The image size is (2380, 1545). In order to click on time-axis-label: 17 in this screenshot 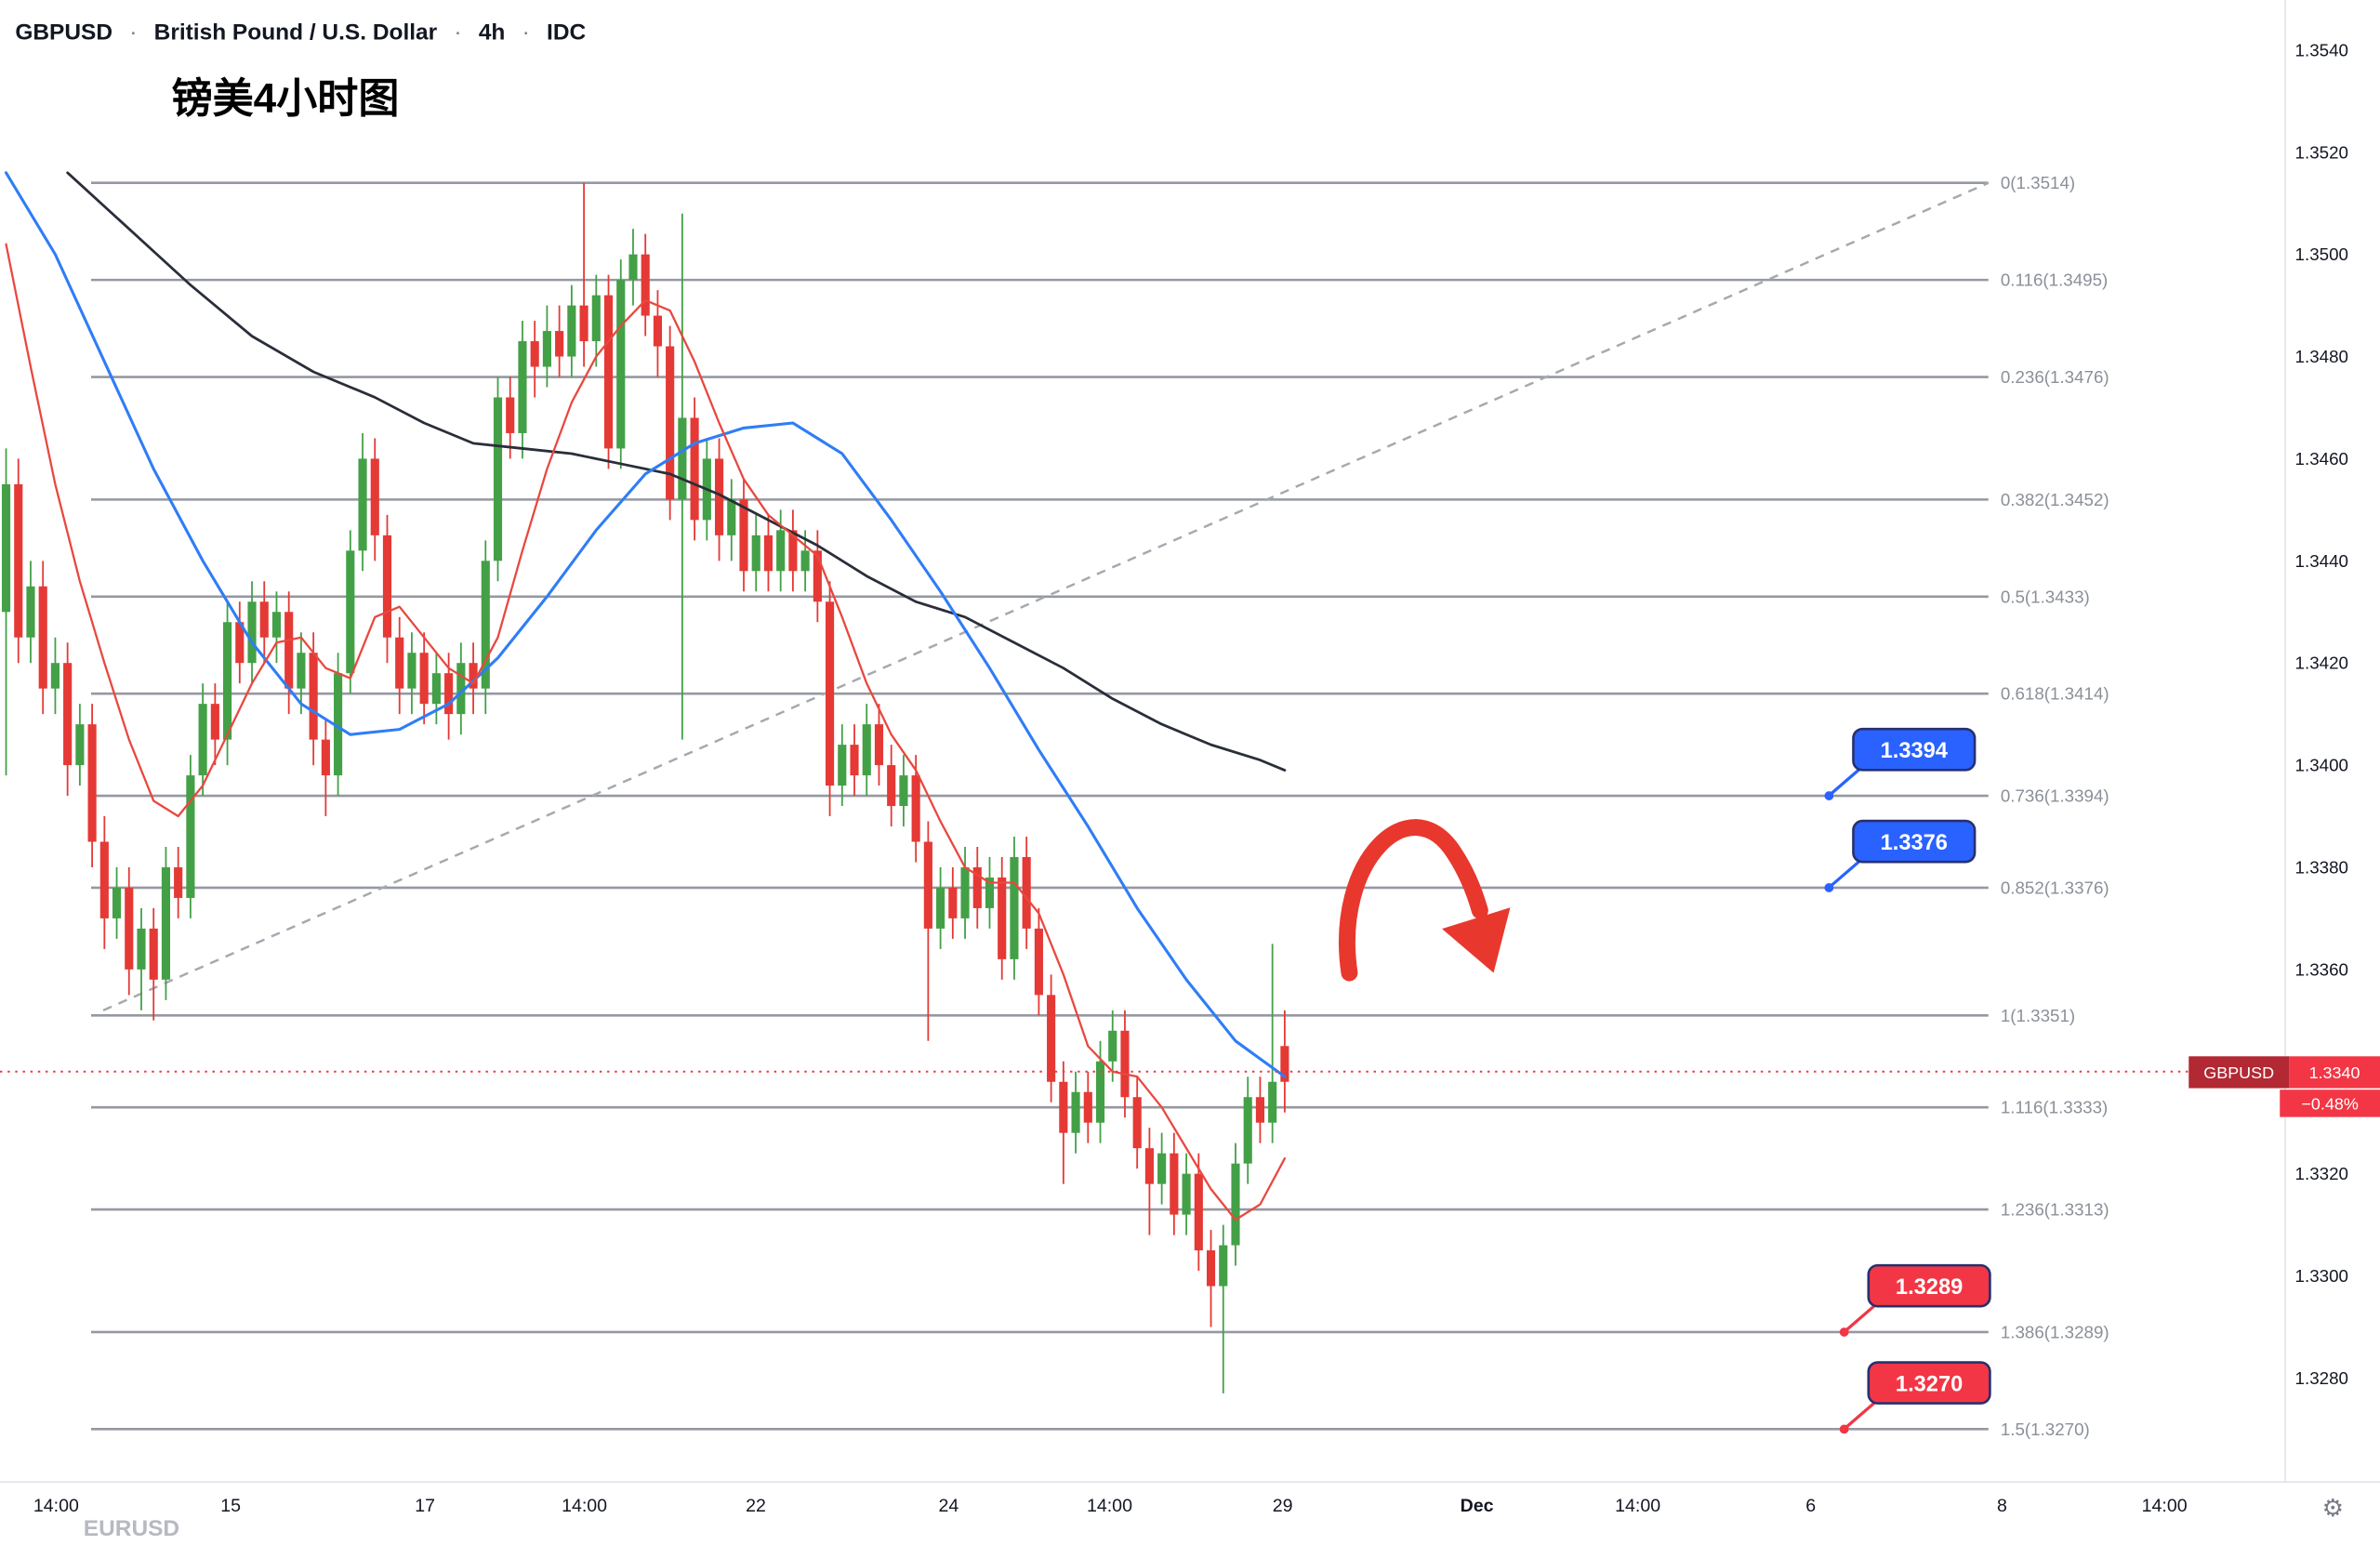, I will do `click(425, 1506)`.